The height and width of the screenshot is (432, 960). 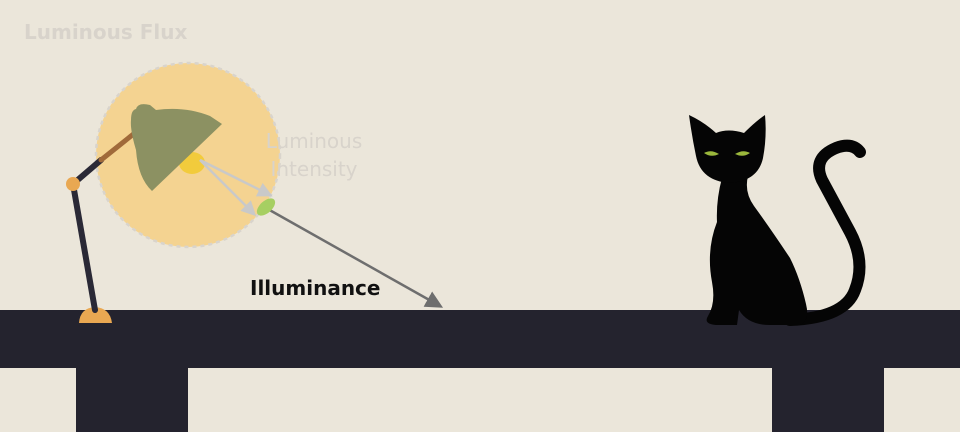 What do you see at coordinates (314, 141) in the screenshot?
I see `luminous-intensity-label-line1: Luminous` at bounding box center [314, 141].